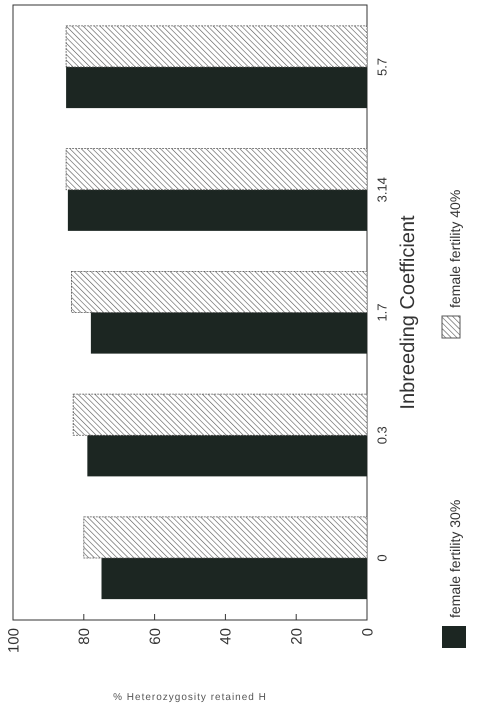 The width and height of the screenshot is (477, 718). What do you see at coordinates (13, 641) in the screenshot?
I see `x-tick-label: 100` at bounding box center [13, 641].